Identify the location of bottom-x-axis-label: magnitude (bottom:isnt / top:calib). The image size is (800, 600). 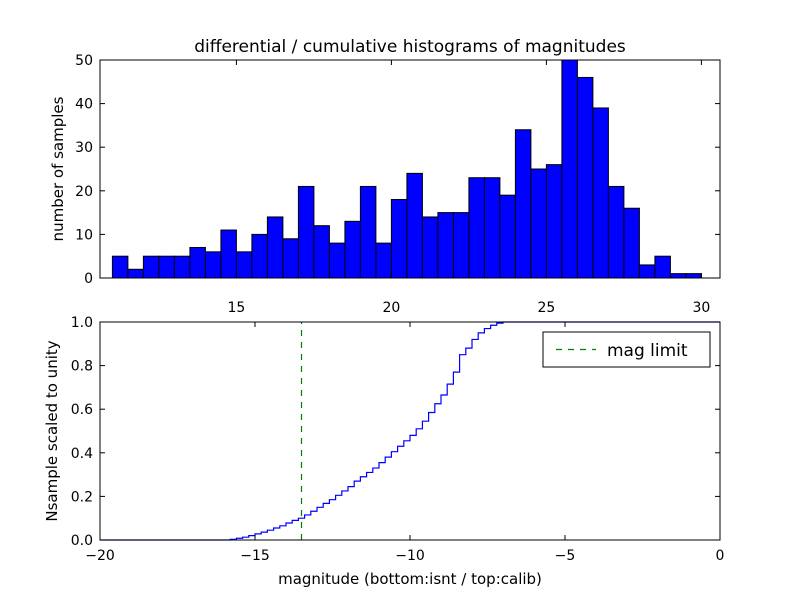
(410, 579).